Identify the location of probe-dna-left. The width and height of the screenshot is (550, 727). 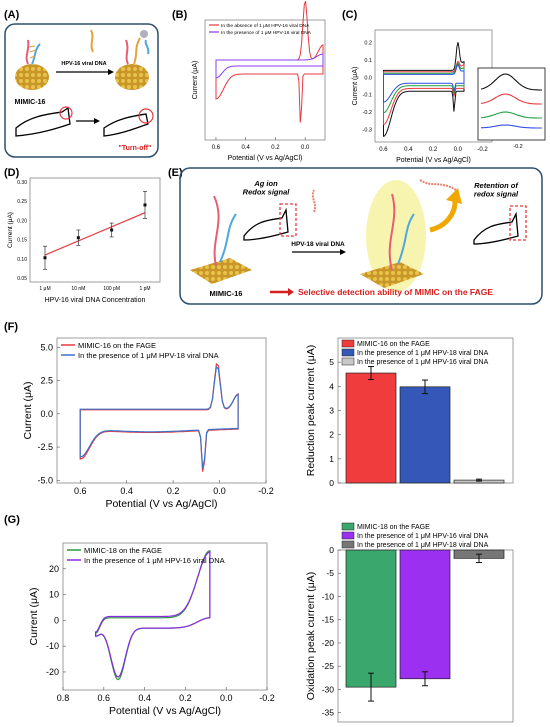
(216, 231).